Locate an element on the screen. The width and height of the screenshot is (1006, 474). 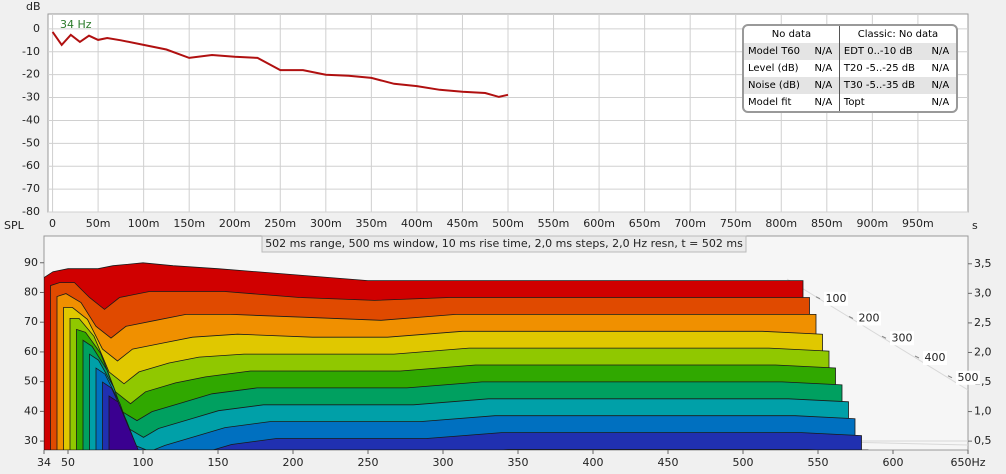
x-tick-label: 50m is located at coordinates (98, 223).